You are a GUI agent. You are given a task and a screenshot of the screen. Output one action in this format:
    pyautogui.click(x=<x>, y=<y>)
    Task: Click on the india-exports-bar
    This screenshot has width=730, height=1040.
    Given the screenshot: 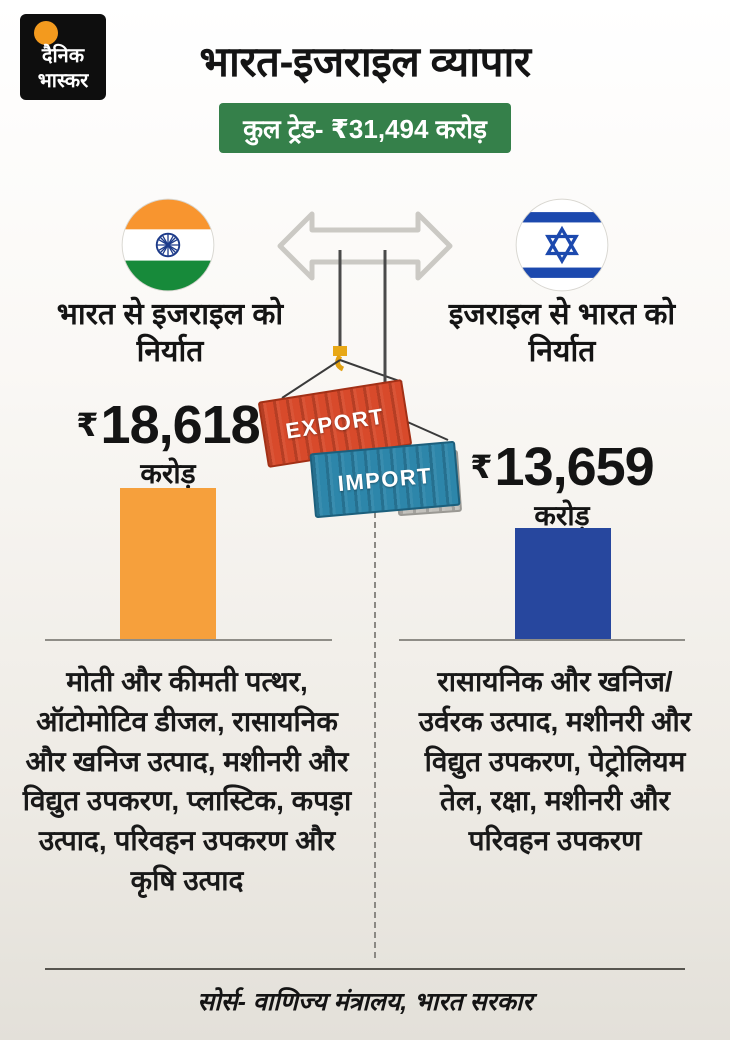 What is the action you would take?
    pyautogui.click(x=168, y=564)
    